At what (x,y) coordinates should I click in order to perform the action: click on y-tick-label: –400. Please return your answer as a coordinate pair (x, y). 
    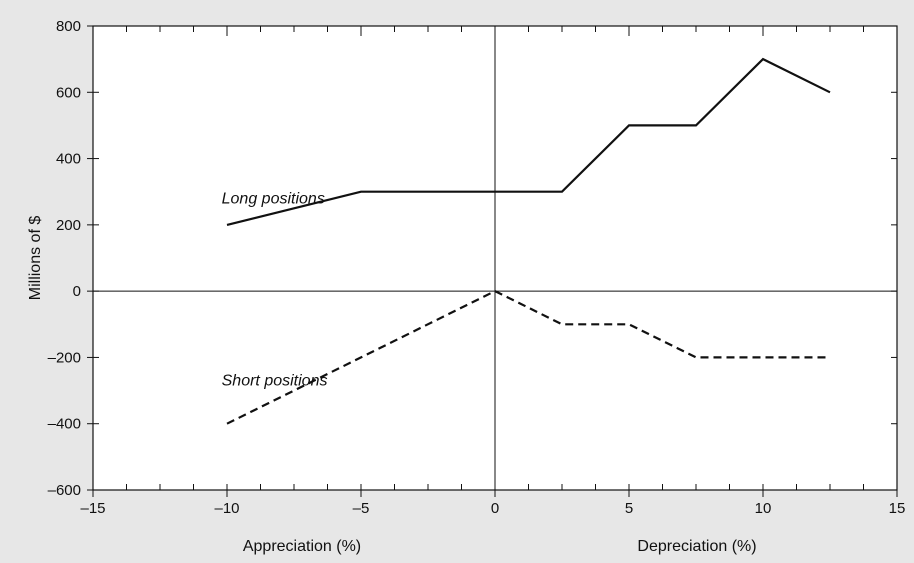
    Looking at the image, I should click on (64, 424).